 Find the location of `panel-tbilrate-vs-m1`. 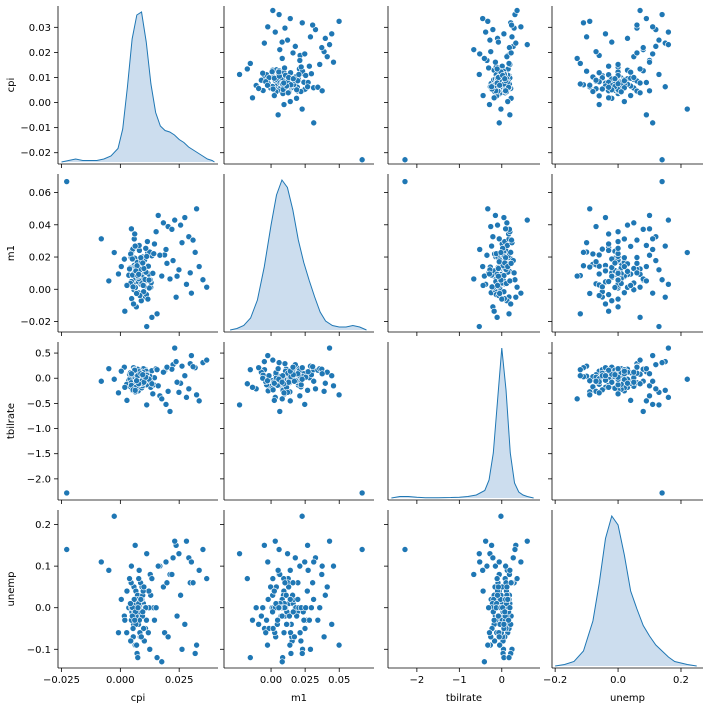

panel-tbilrate-vs-m1 is located at coordinates (297, 423).